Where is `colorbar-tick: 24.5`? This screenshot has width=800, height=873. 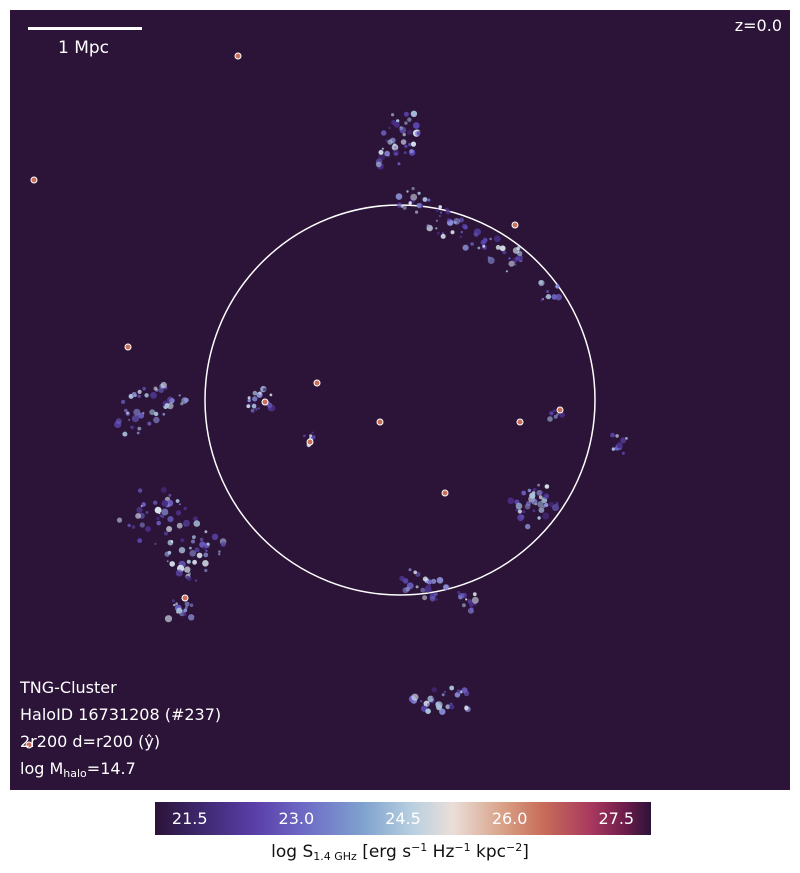 colorbar-tick: 24.5 is located at coordinates (403, 818).